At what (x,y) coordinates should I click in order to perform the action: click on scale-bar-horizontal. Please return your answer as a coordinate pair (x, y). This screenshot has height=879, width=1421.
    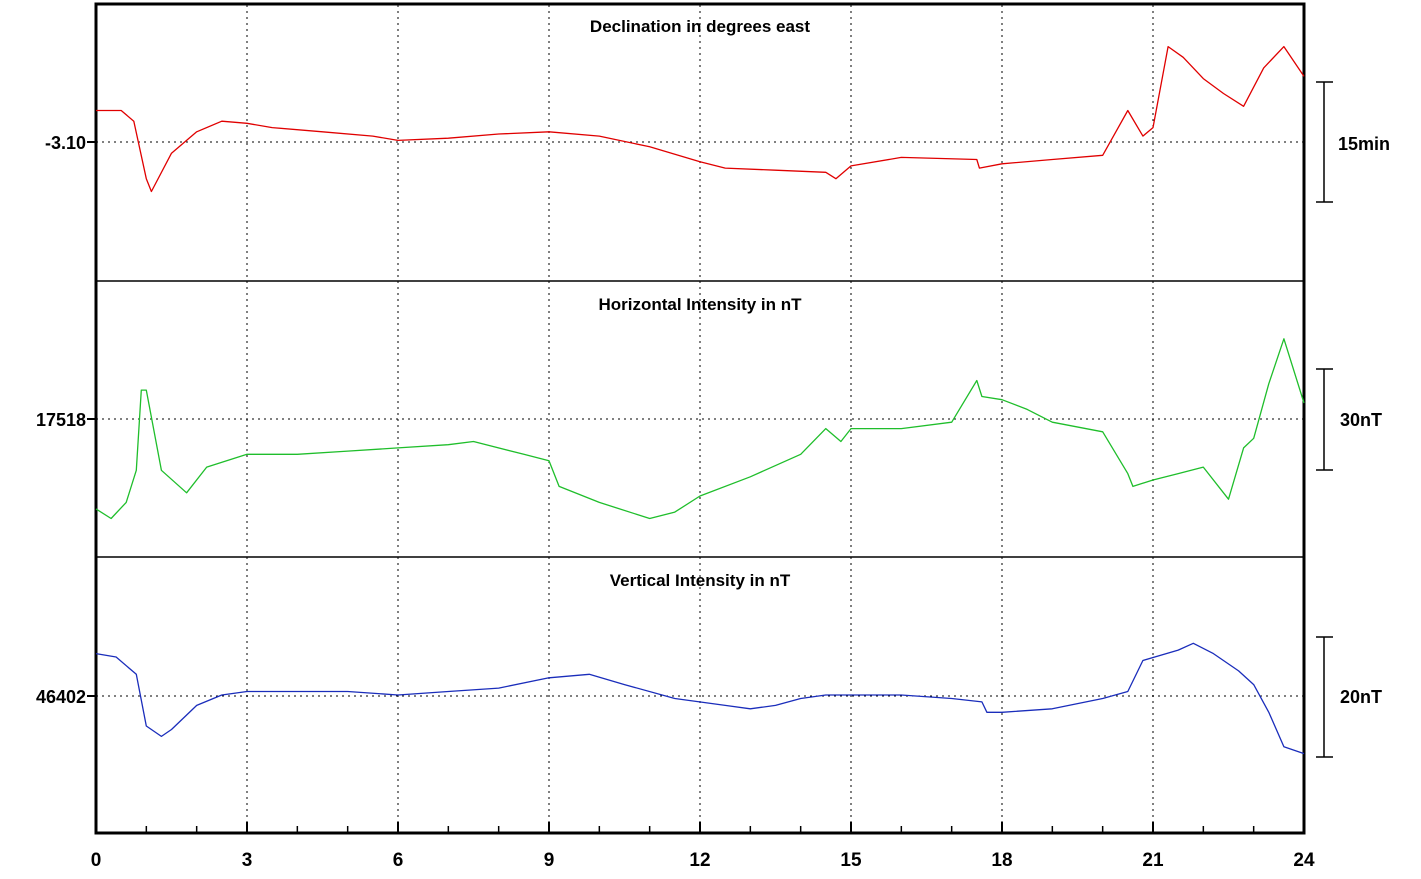
    Looking at the image, I should click on (1324, 419).